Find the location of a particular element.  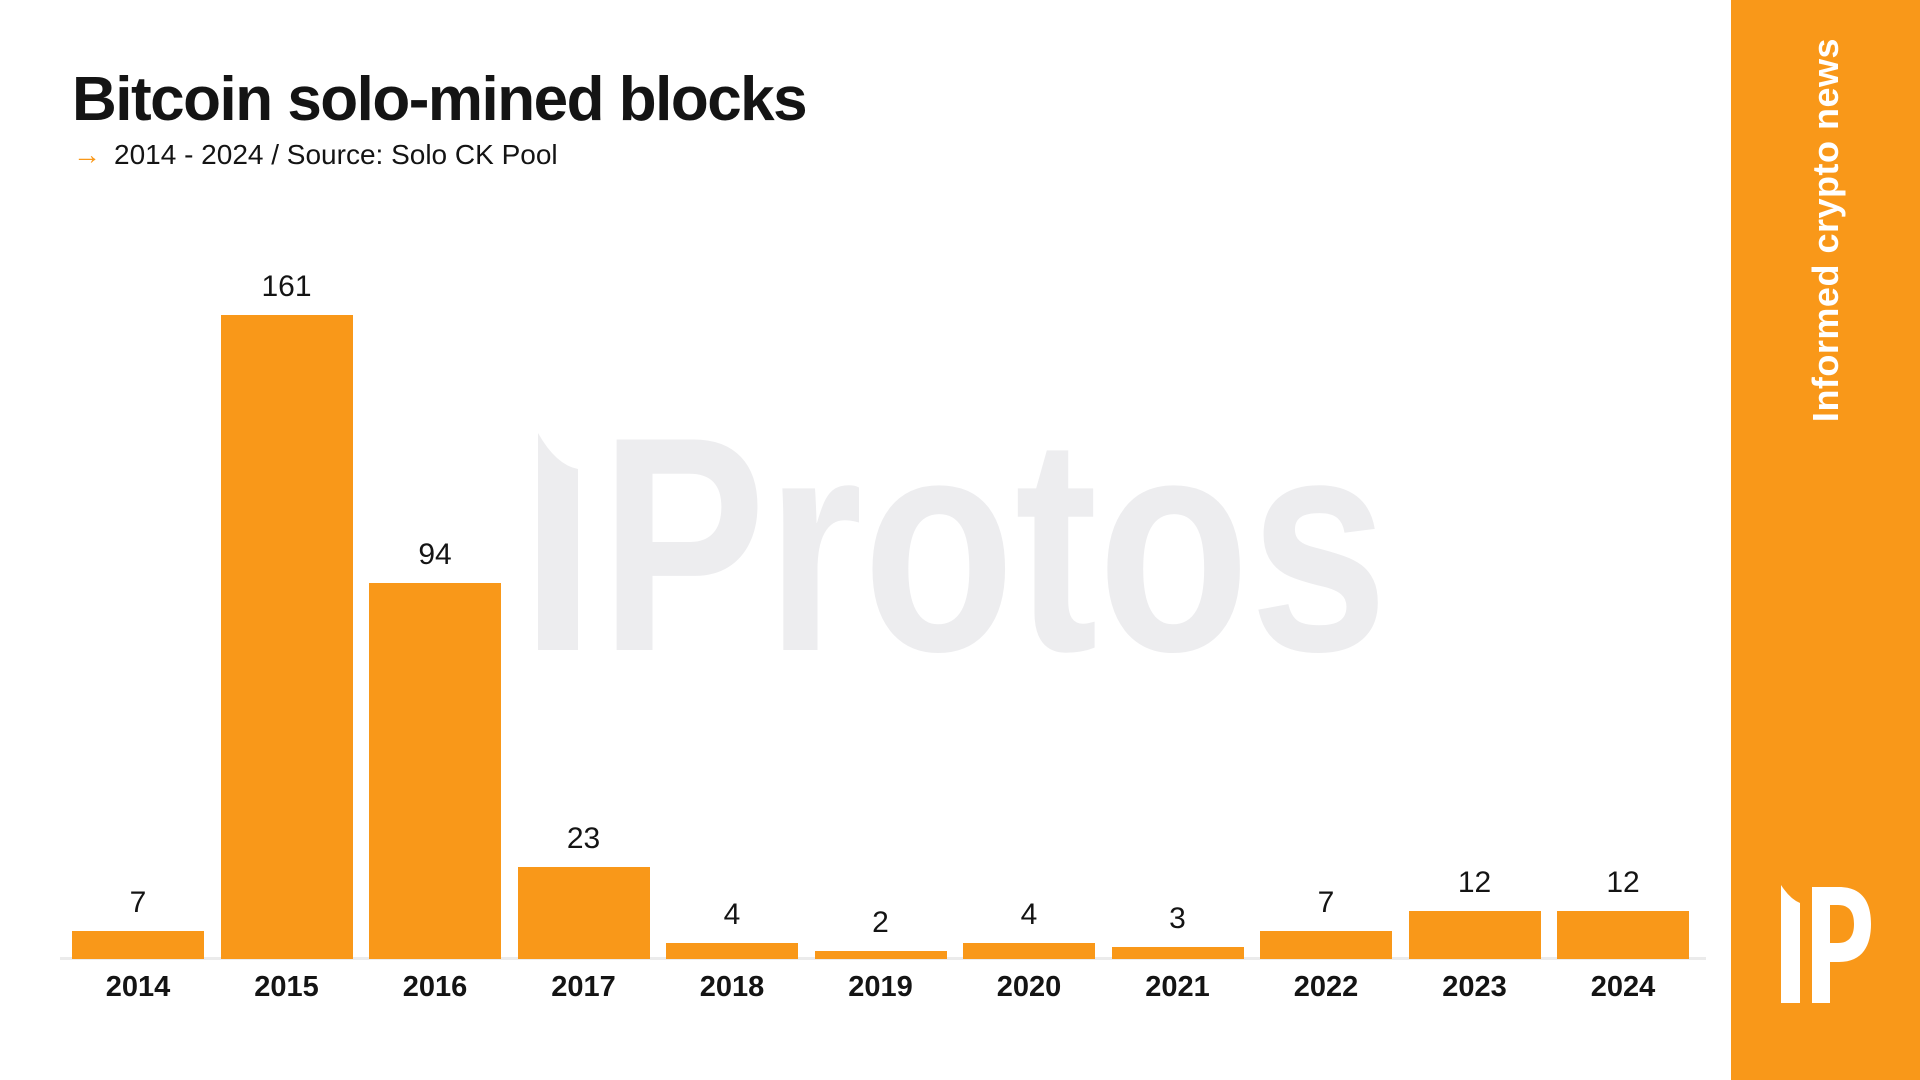

protos-watermark: Protos is located at coordinates (963, 545).